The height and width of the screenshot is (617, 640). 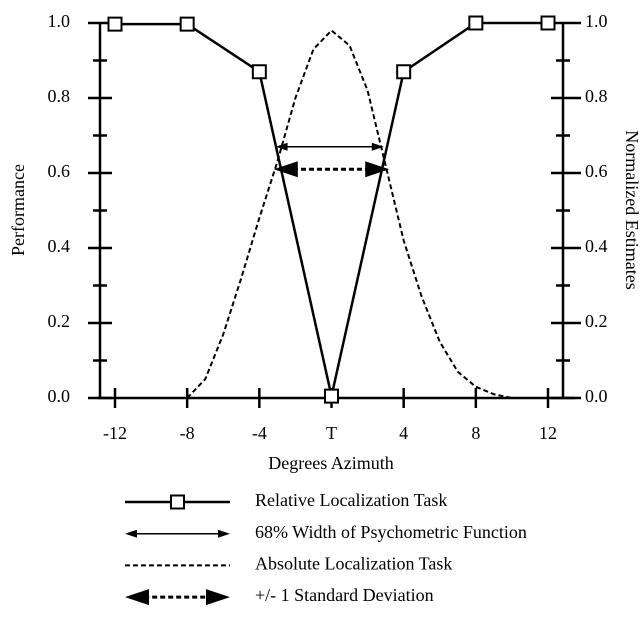 I want to click on y2-tick-label: 0.2, so click(x=596, y=321).